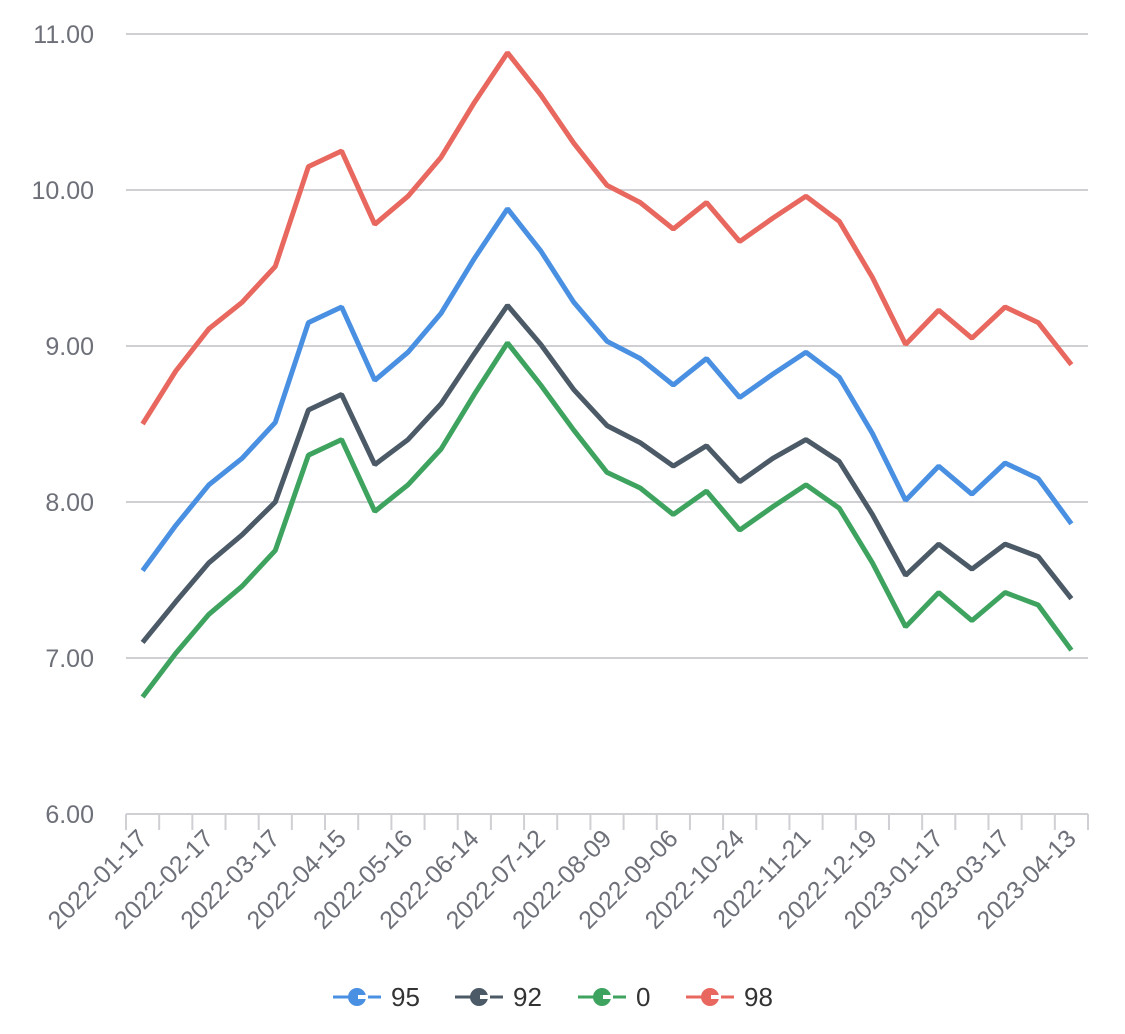 Image resolution: width=1125 pixels, height=1034 pixels. I want to click on legend-label: 0, so click(643, 997).